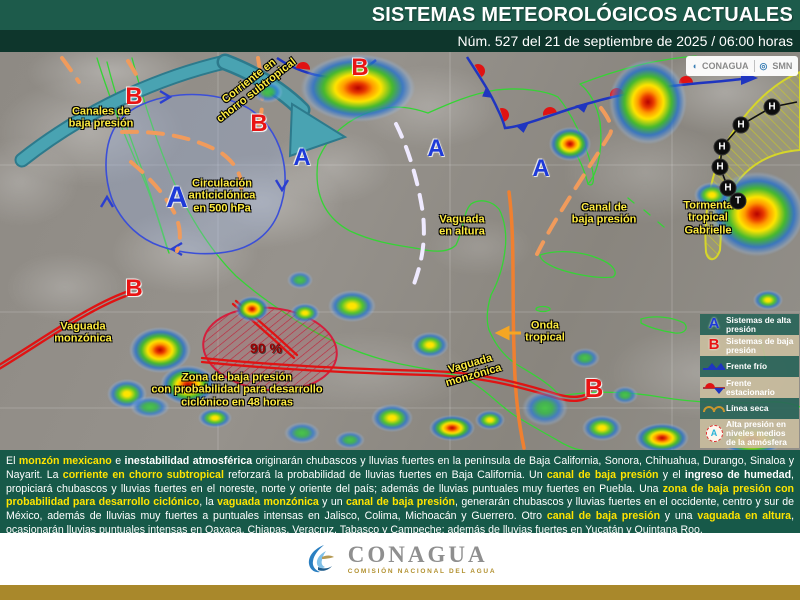  I want to click on forecast-segment: inestabilidad atmosférica, so click(188, 461).